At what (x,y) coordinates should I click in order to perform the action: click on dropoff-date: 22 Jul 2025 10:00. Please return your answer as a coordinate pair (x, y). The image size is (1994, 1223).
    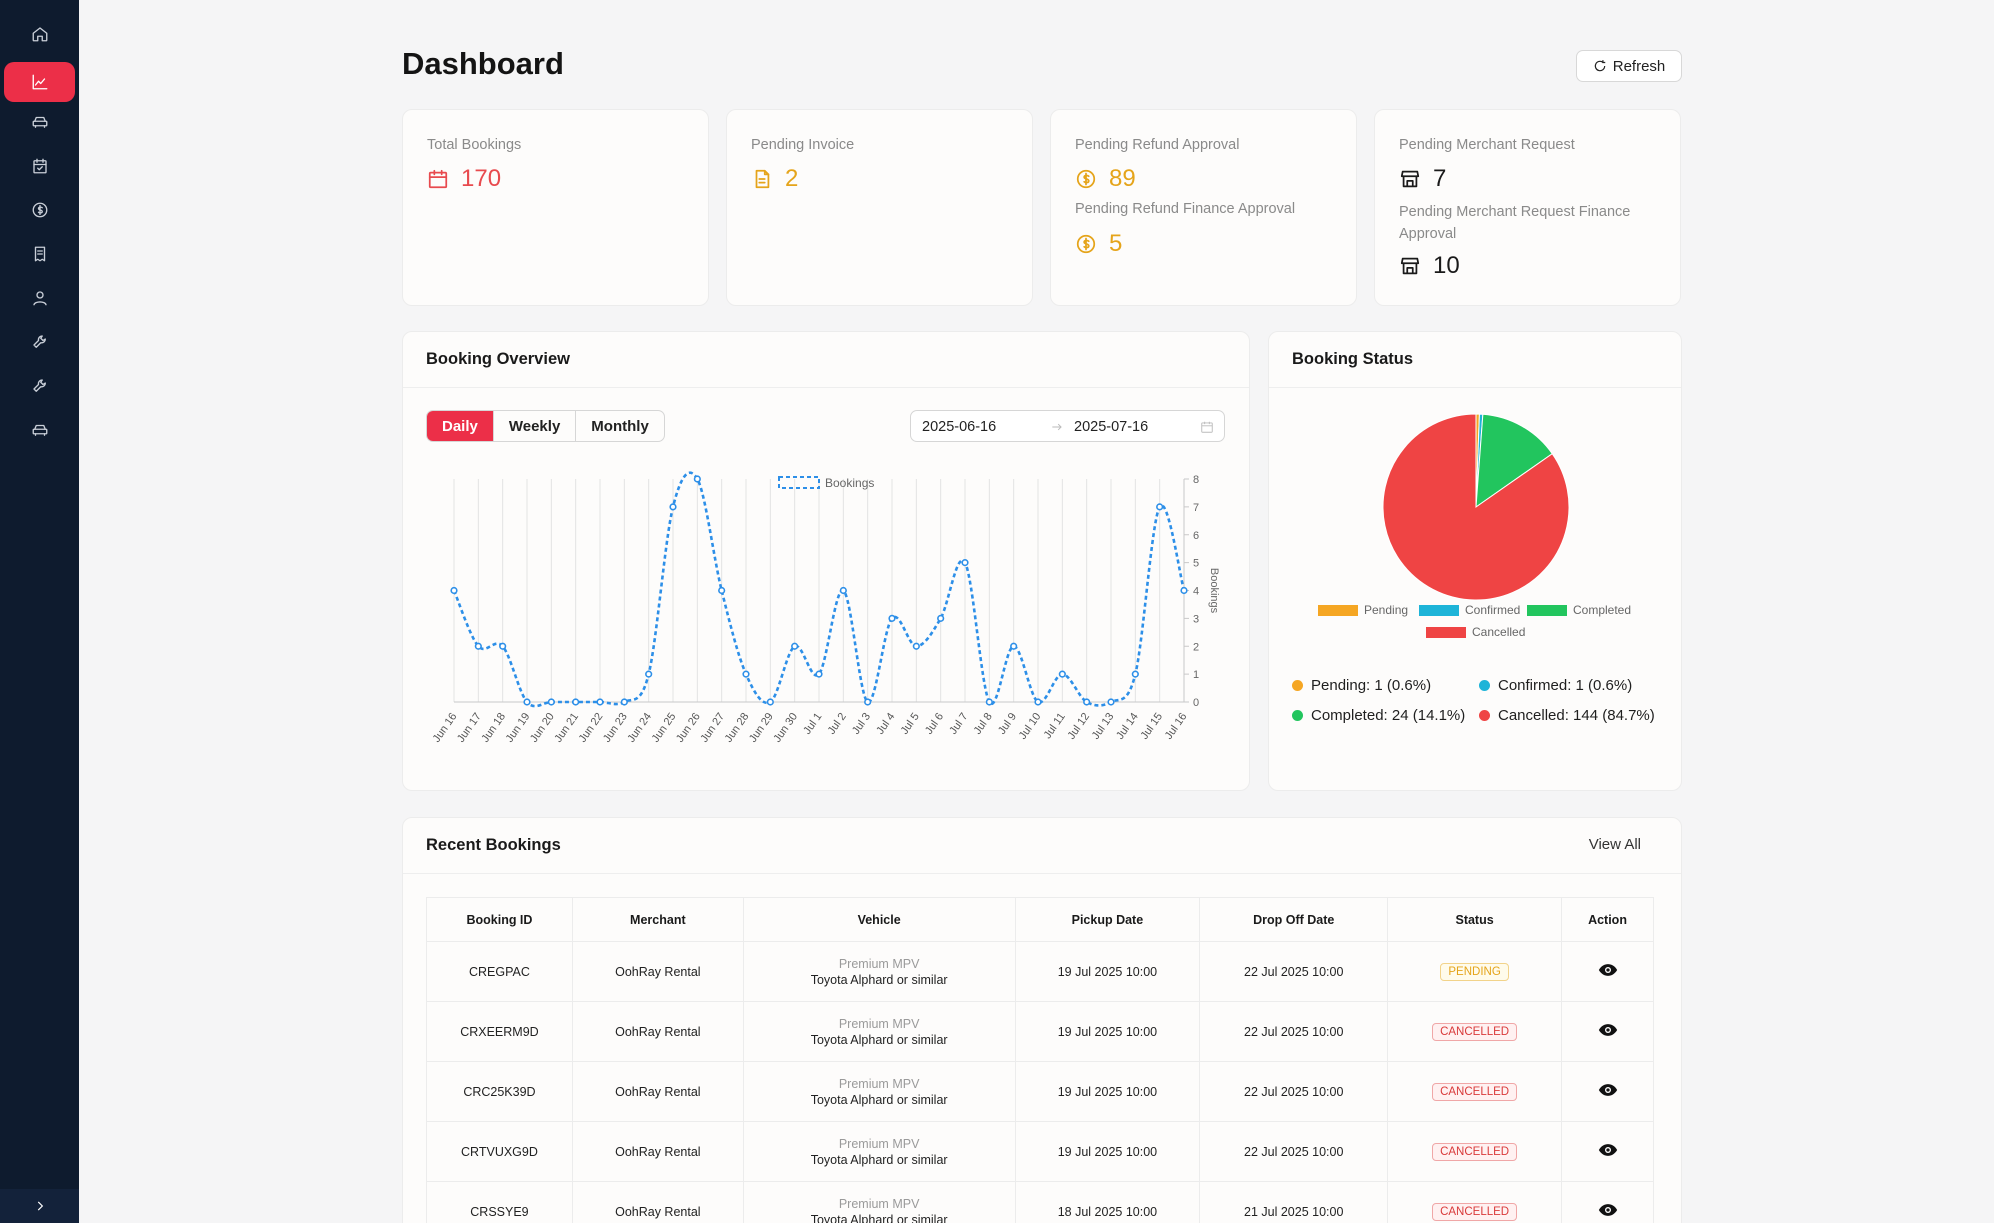
    Looking at the image, I should click on (1294, 1031).